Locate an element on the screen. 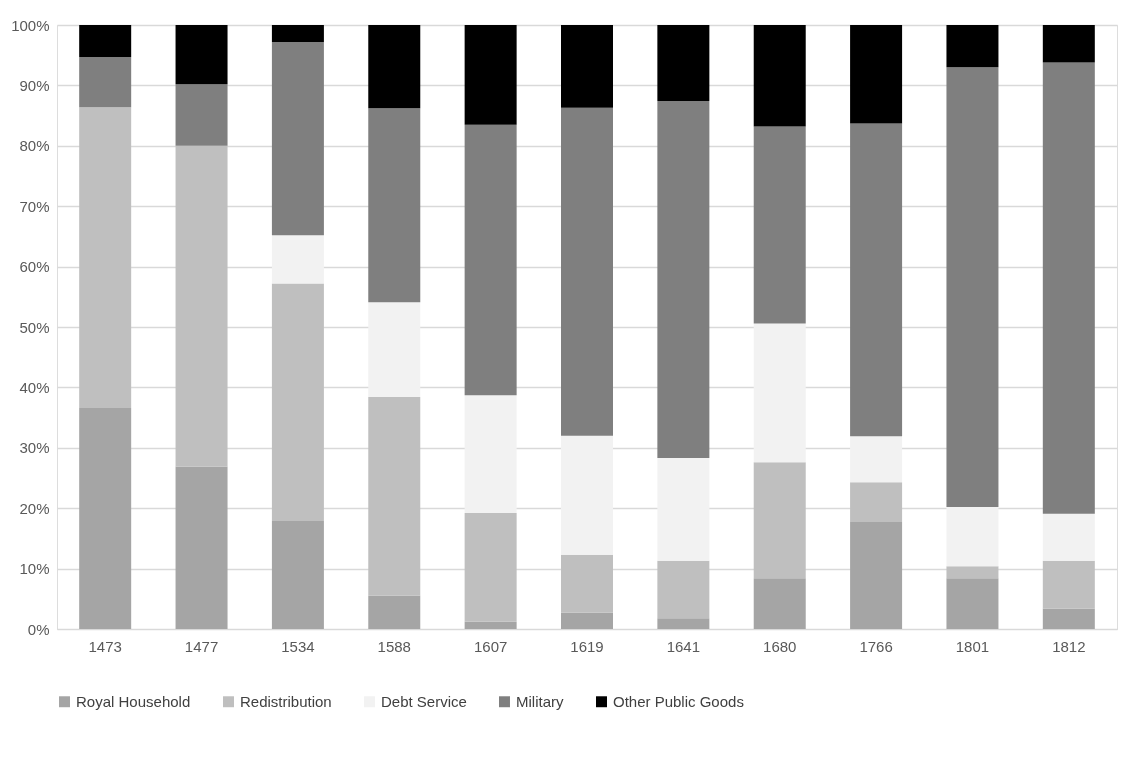  x-tick-label: 1641 is located at coordinates (683, 646).